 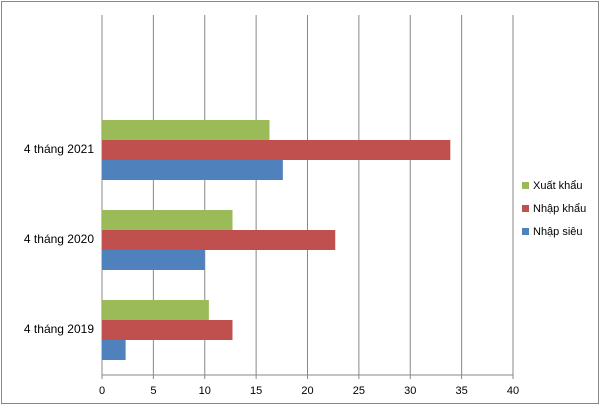 I want to click on x-tick-label: 40, so click(x=513, y=391).